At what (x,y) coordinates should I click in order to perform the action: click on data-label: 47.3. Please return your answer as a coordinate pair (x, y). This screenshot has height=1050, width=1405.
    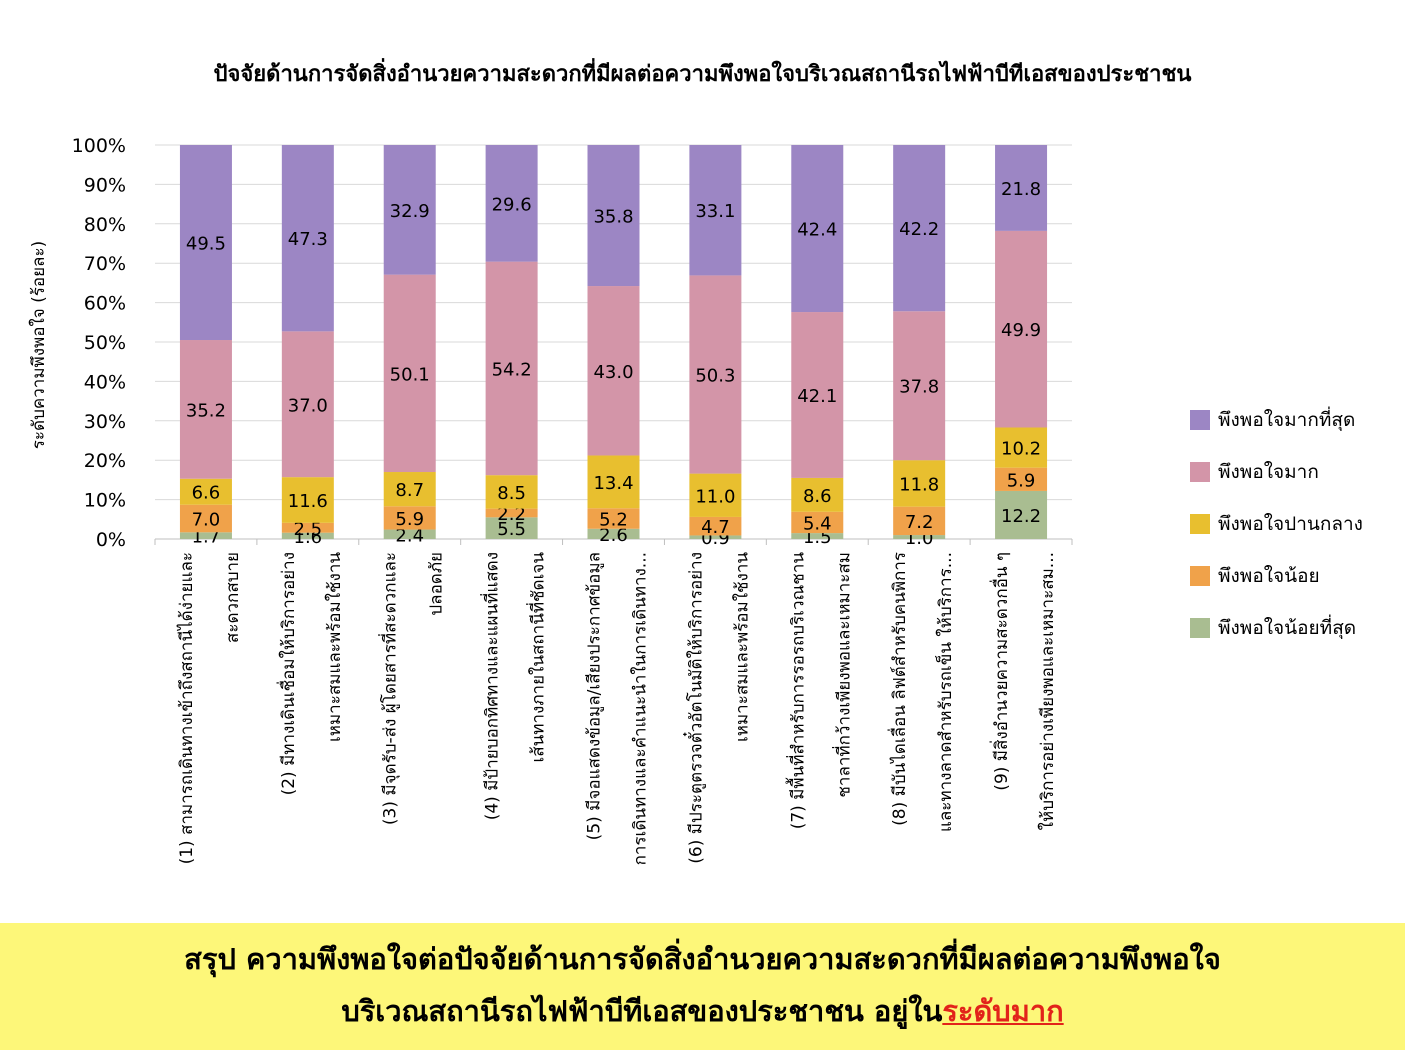
    Looking at the image, I should click on (308, 239).